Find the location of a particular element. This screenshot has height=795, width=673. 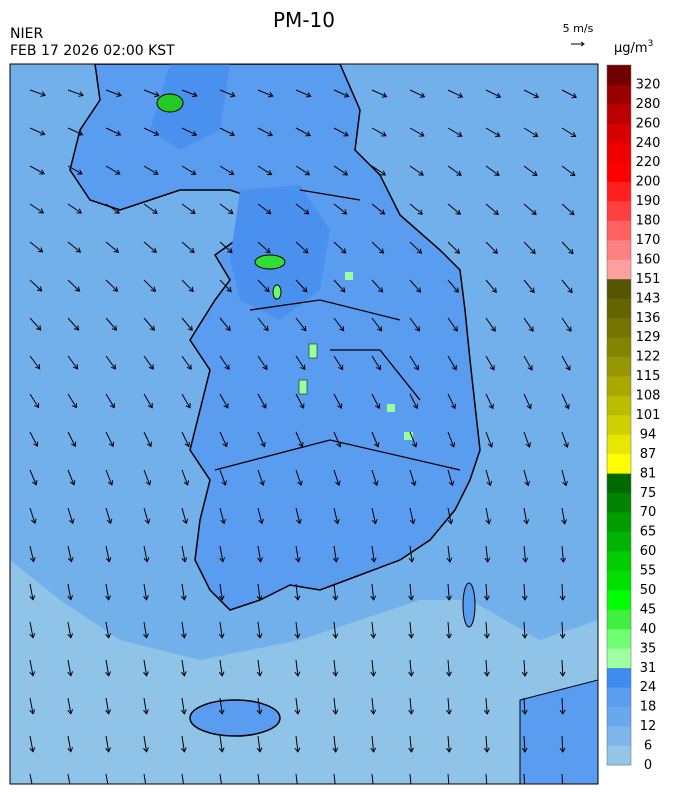

level-label: 12 is located at coordinates (648, 726).